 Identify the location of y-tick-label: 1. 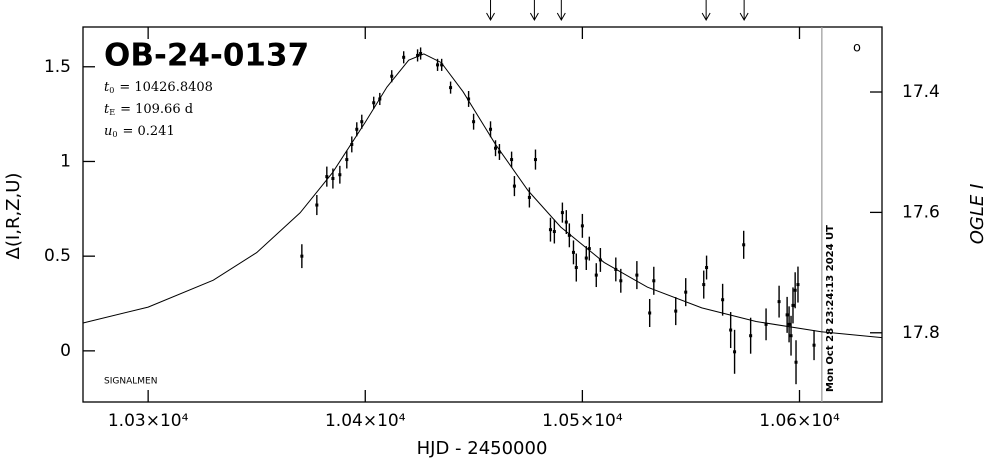
(65, 161).